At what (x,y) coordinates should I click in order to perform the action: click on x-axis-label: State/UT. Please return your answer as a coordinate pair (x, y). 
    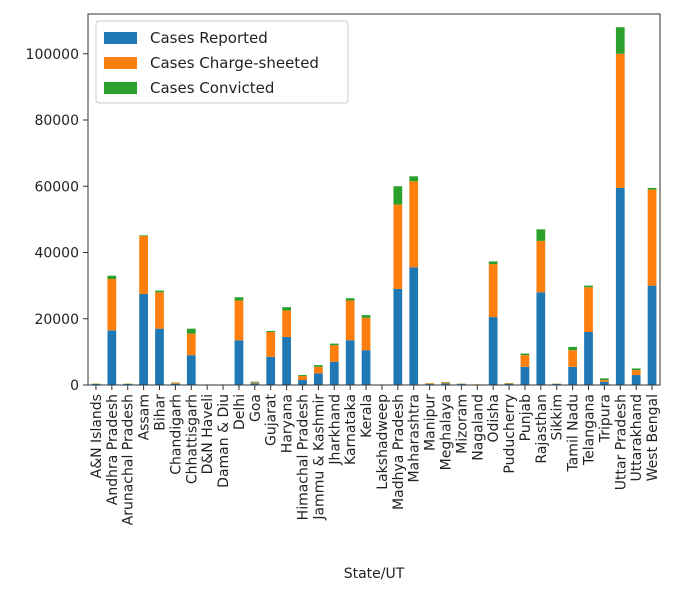
    Looking at the image, I should click on (374, 574).